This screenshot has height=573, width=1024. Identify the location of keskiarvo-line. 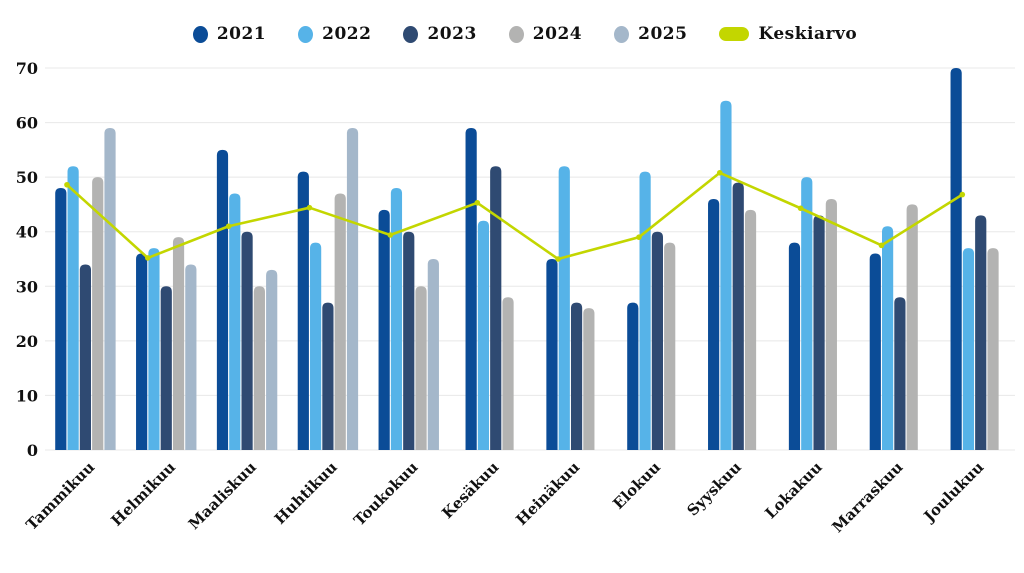
(514, 216).